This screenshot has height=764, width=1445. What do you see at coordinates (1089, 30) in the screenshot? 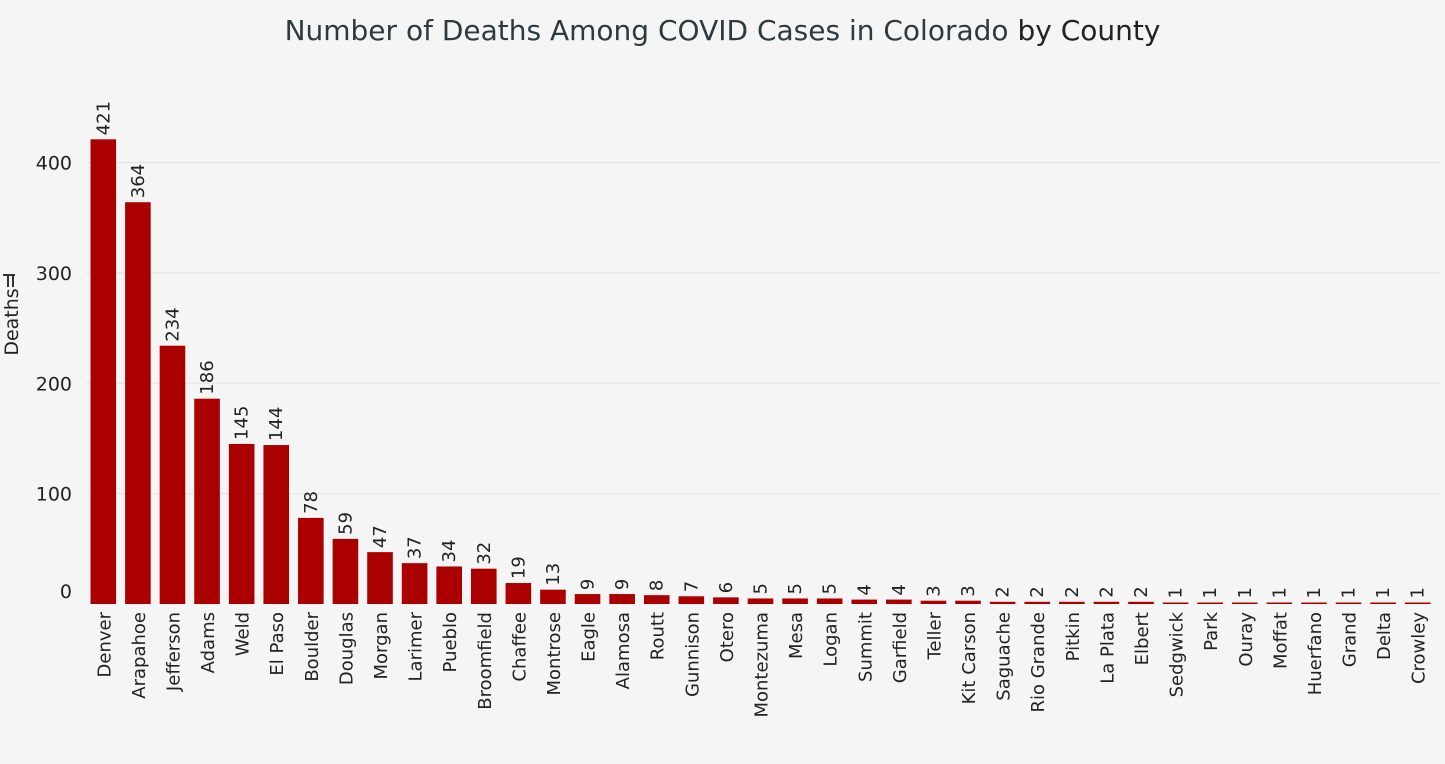
I see `chart-title-tail: by County` at bounding box center [1089, 30].